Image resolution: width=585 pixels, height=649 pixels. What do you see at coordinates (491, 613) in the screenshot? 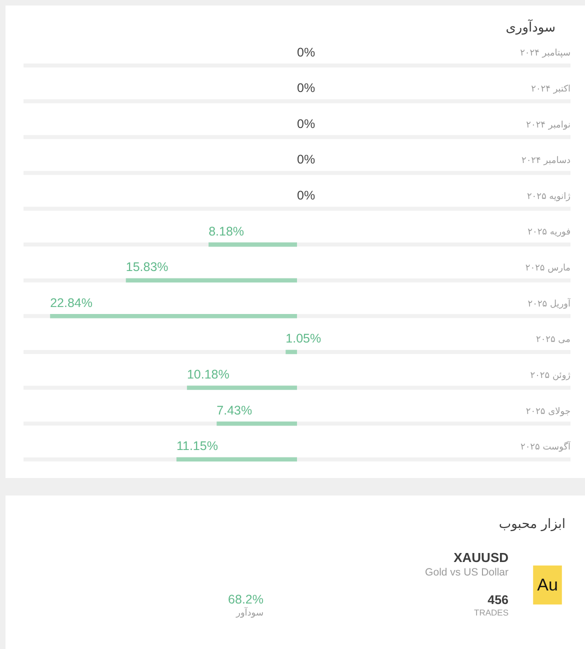
I see `text: TRADES` at bounding box center [491, 613].